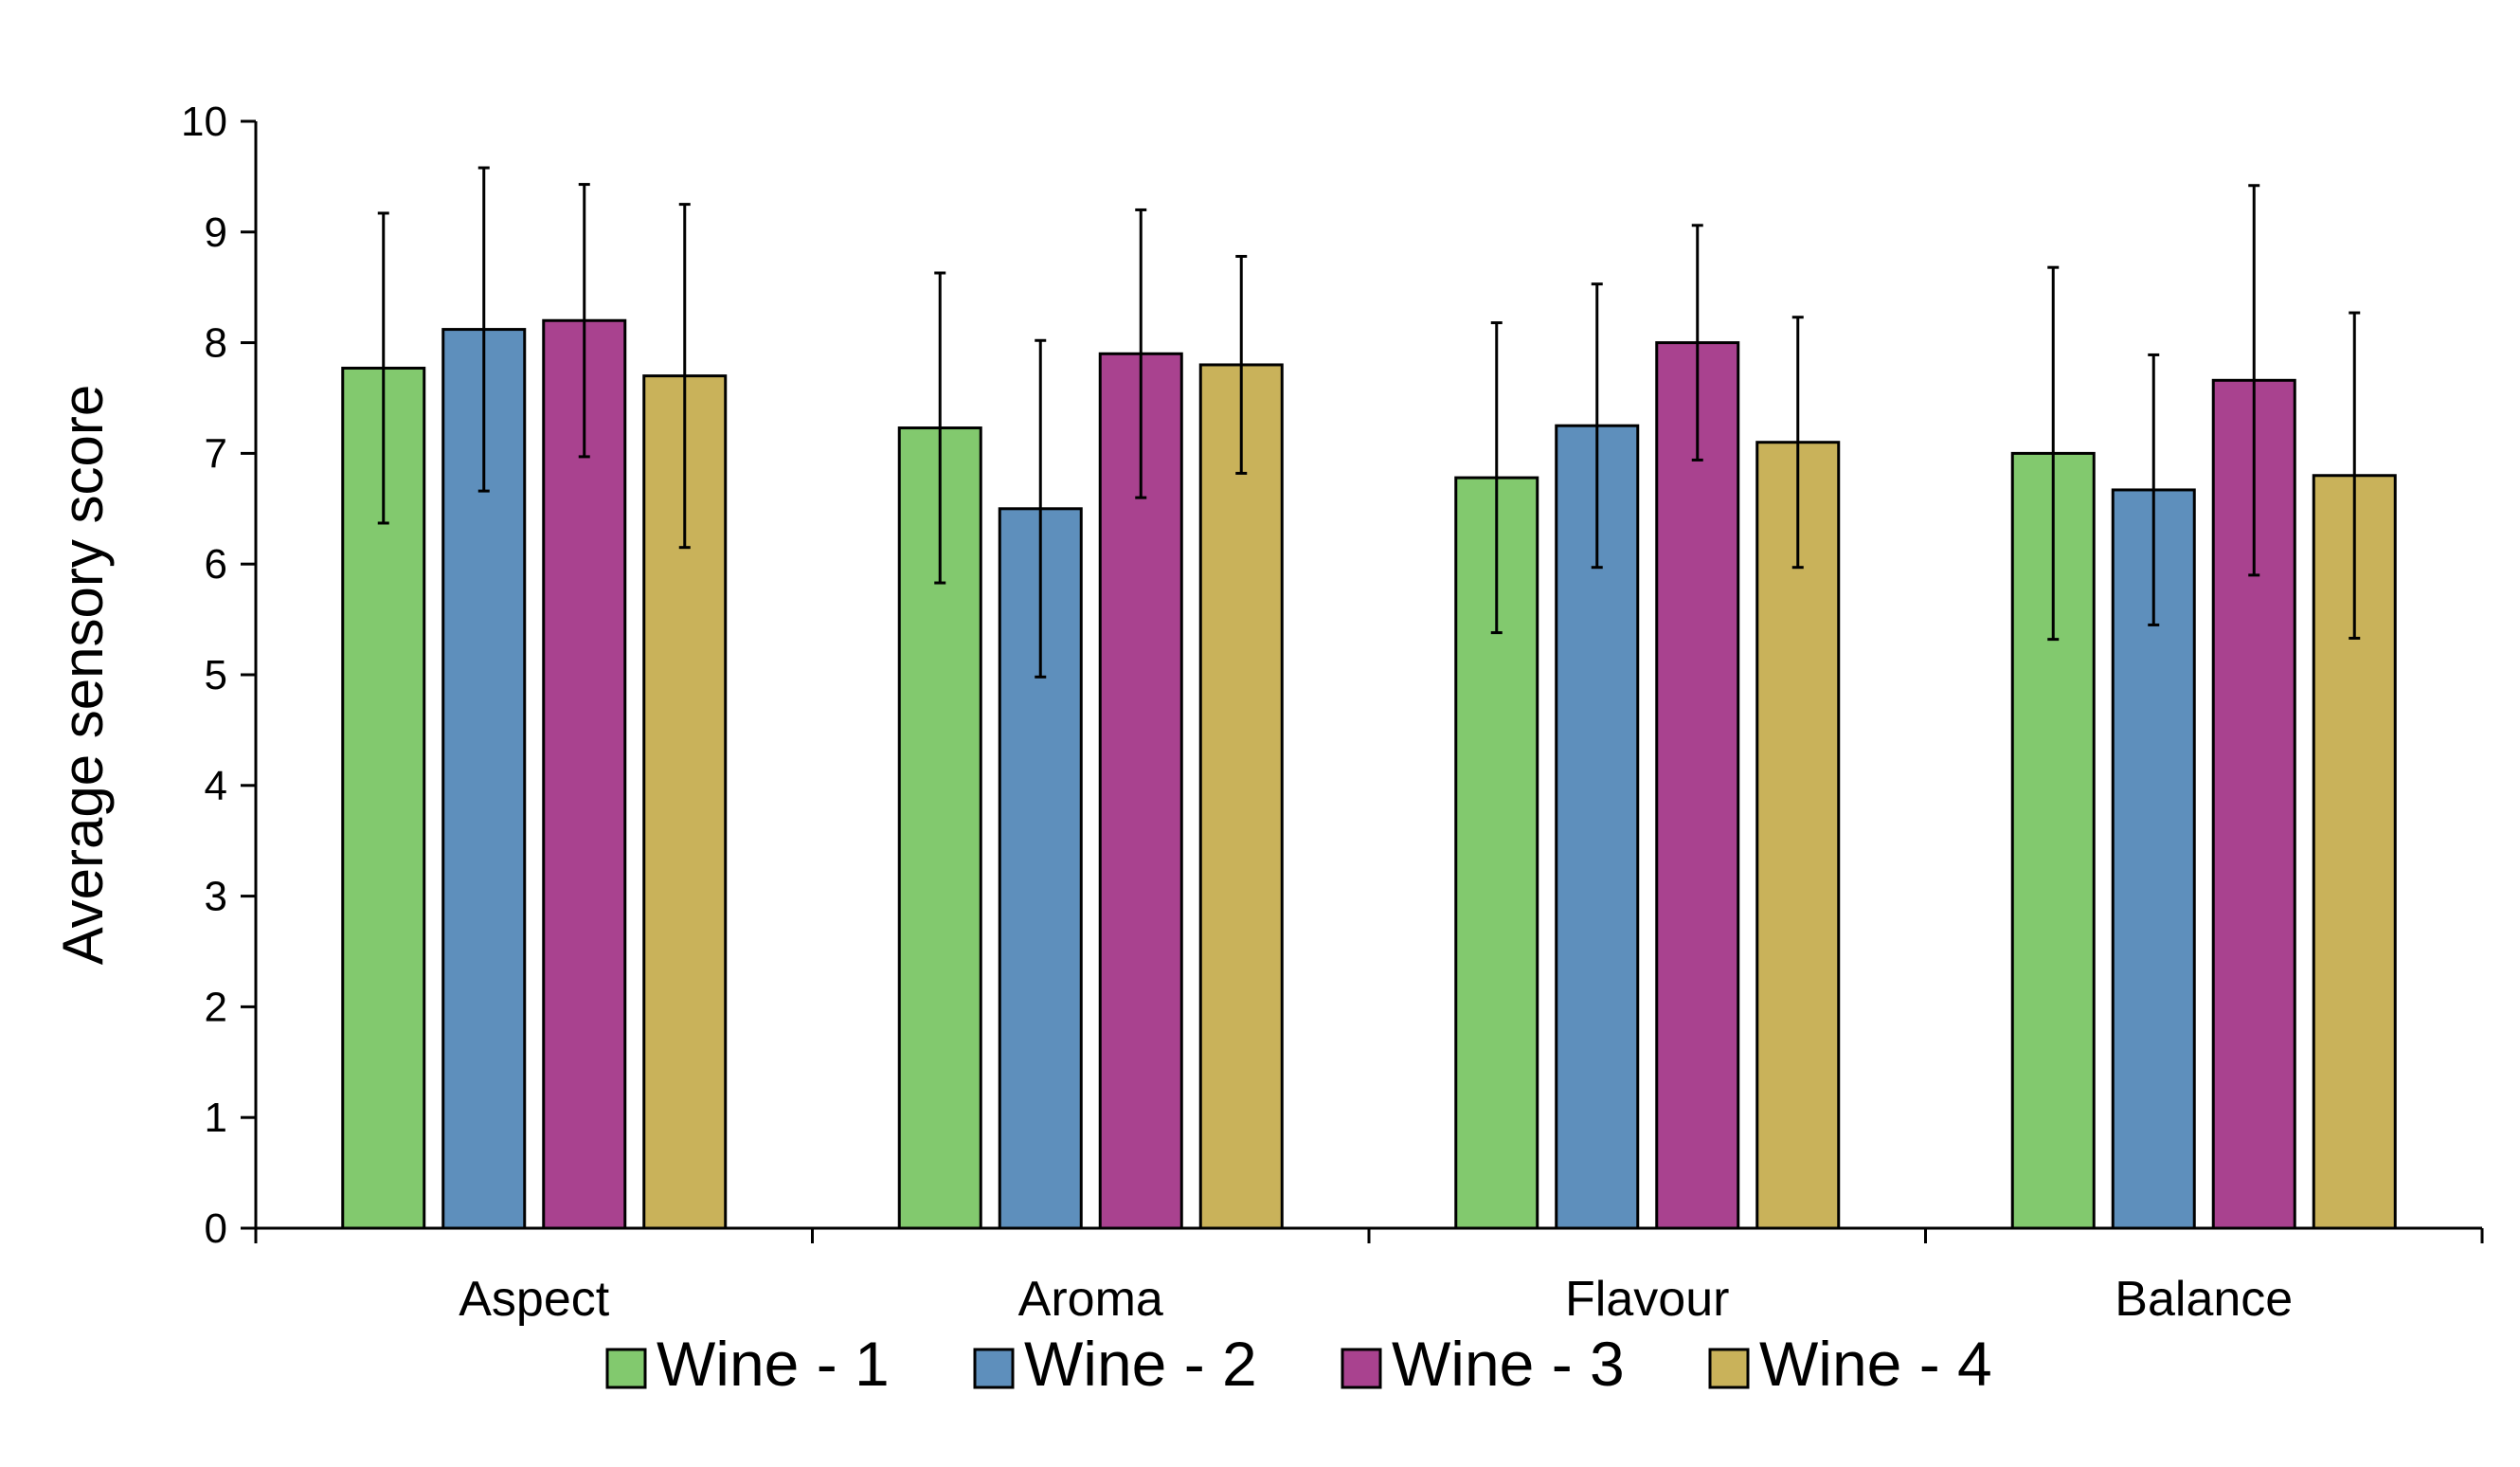 This screenshot has width=2520, height=1467. What do you see at coordinates (216, 786) in the screenshot?
I see `y-tick-label: 4` at bounding box center [216, 786].